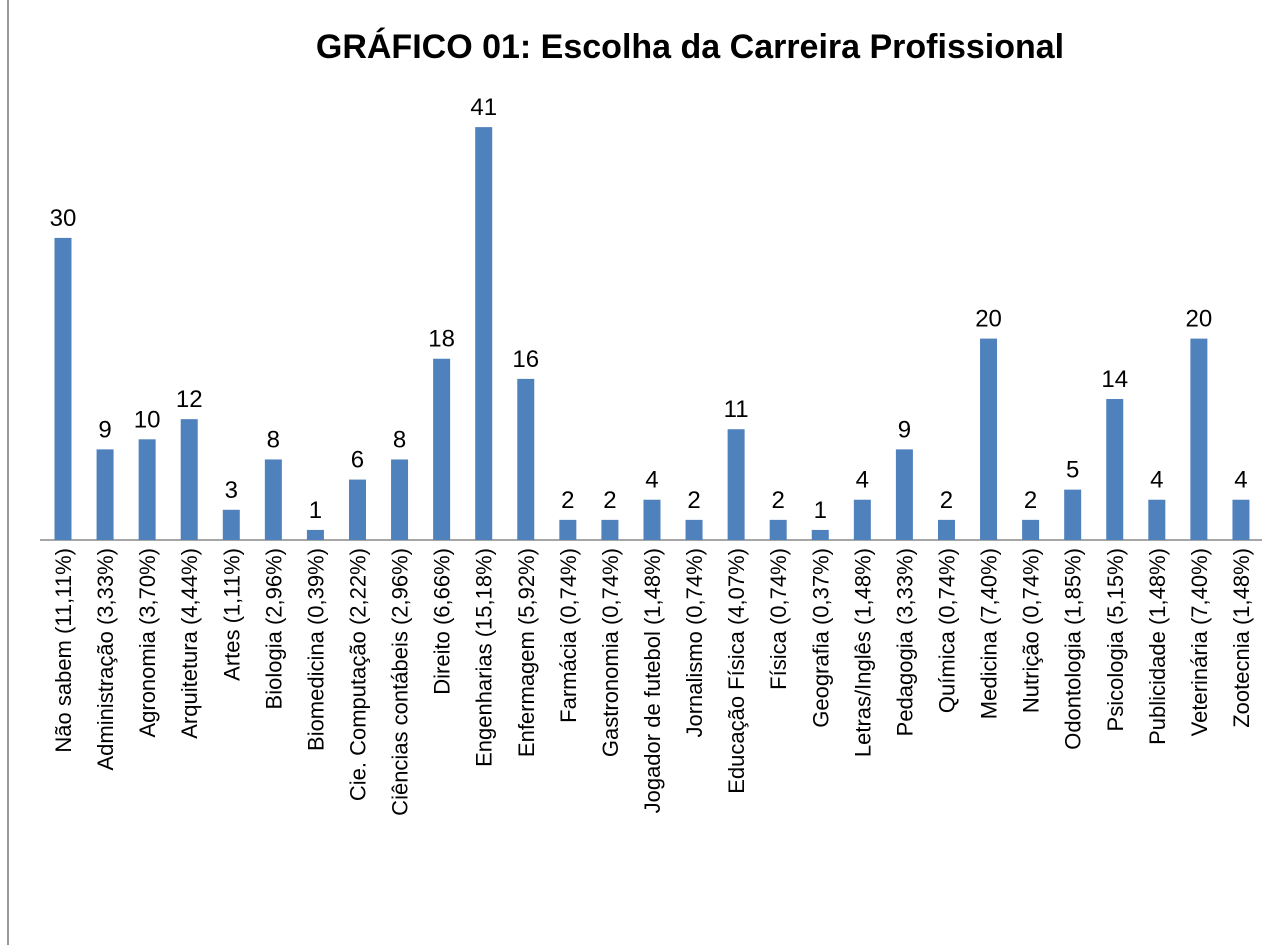 This screenshot has height=945, width=1281. I want to click on data-label: 41, so click(483, 107).